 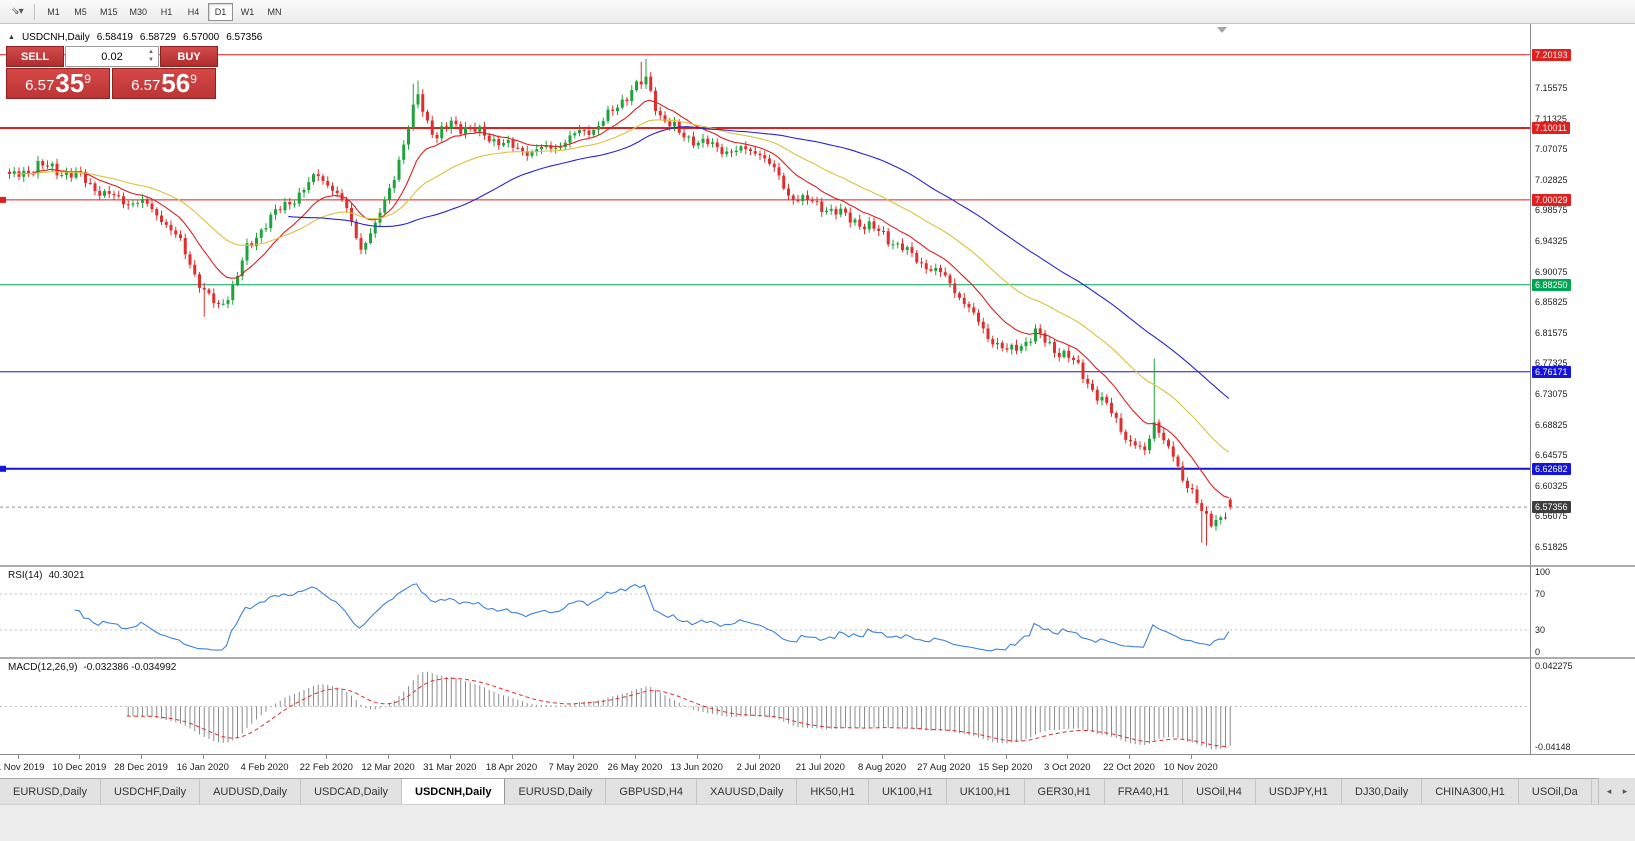 What do you see at coordinates (352, 791) in the screenshot?
I see `tab-usdcad-daily: USDCAD,Daily` at bounding box center [352, 791].